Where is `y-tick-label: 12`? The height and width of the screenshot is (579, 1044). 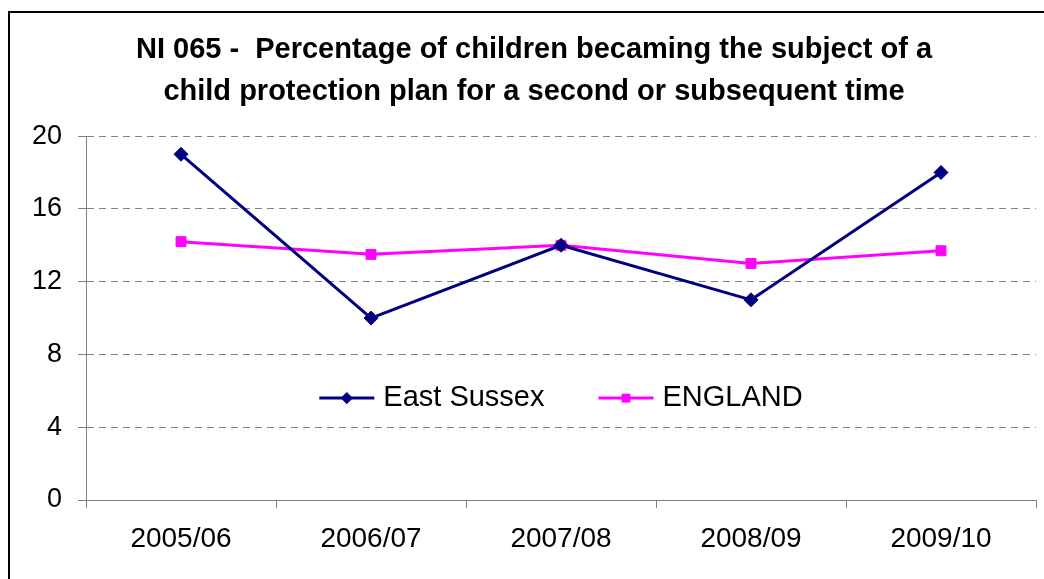 y-tick-label: 12 is located at coordinates (46, 280).